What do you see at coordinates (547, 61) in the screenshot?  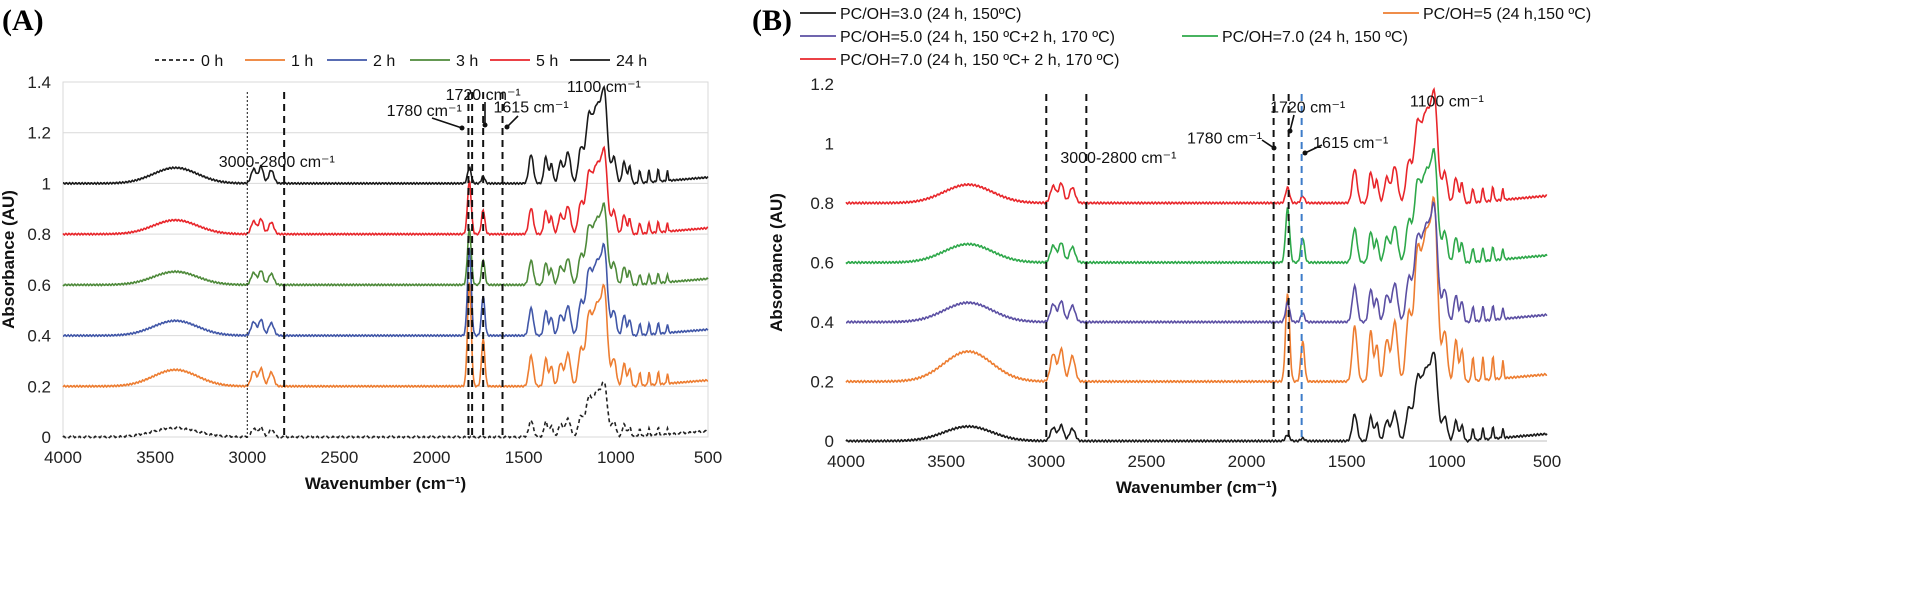 I see `legend-label: 5 h` at bounding box center [547, 61].